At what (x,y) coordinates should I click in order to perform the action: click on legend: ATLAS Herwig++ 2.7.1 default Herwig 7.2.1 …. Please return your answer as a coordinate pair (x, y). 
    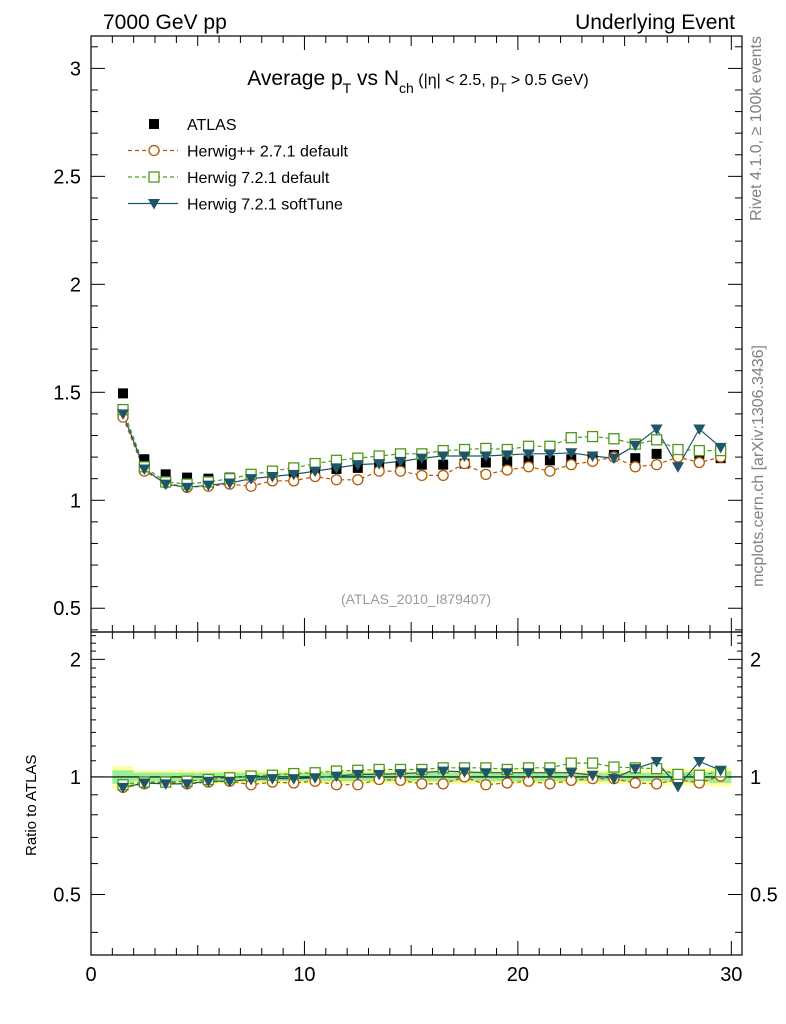
    Looking at the image, I should click on (238, 165).